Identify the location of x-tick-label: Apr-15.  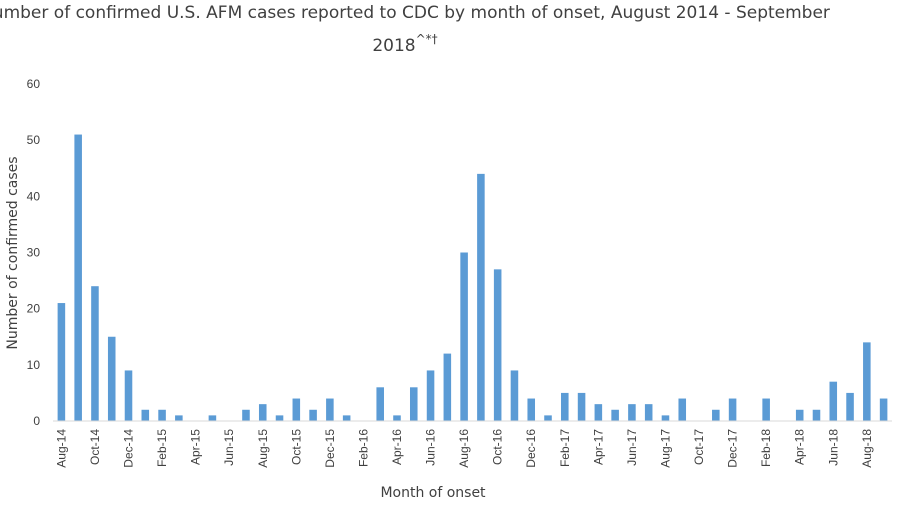
(196, 447).